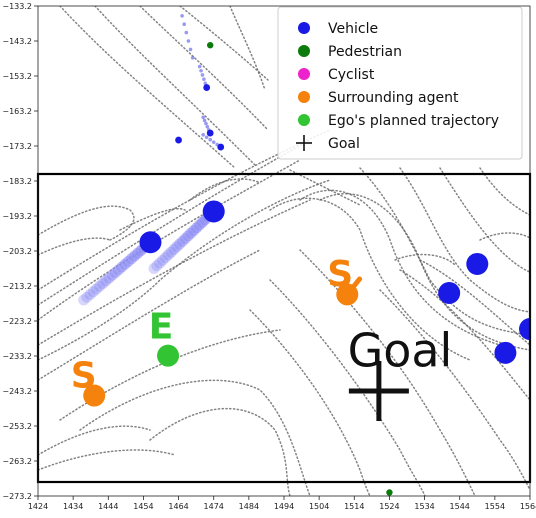  Describe the element at coordinates (161, 327) in the screenshot. I see `agent-letter-label: E` at that location.